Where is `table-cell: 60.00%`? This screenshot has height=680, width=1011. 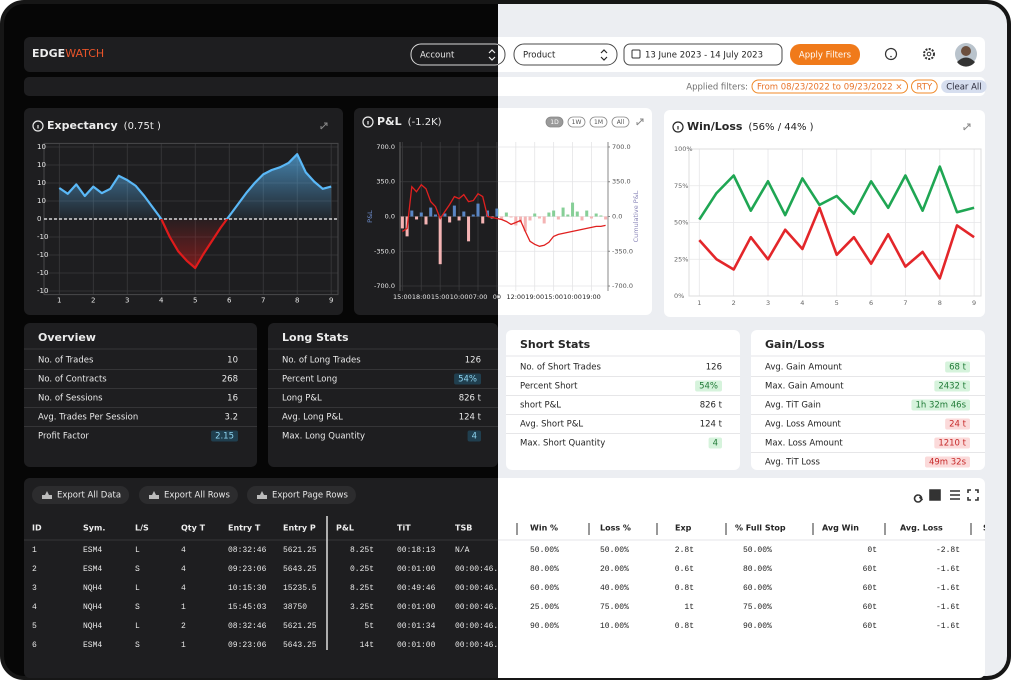
table-cell: 60.00% is located at coordinates (757, 588).